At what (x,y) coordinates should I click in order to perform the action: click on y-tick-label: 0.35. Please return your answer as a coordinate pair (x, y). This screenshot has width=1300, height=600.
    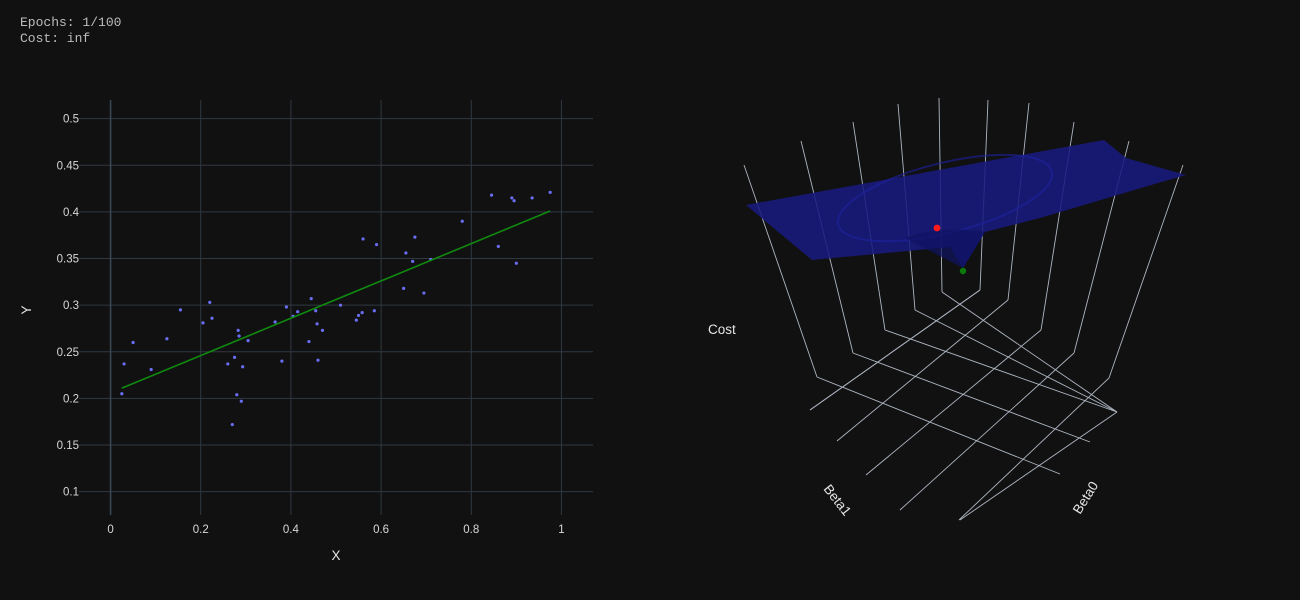
    Looking at the image, I should click on (68, 260).